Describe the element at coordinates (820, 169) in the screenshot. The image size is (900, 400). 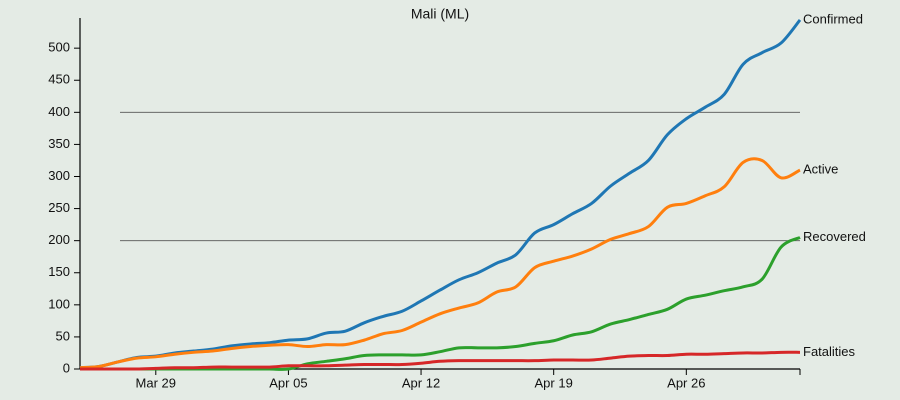
I see `series-label: Active` at that location.